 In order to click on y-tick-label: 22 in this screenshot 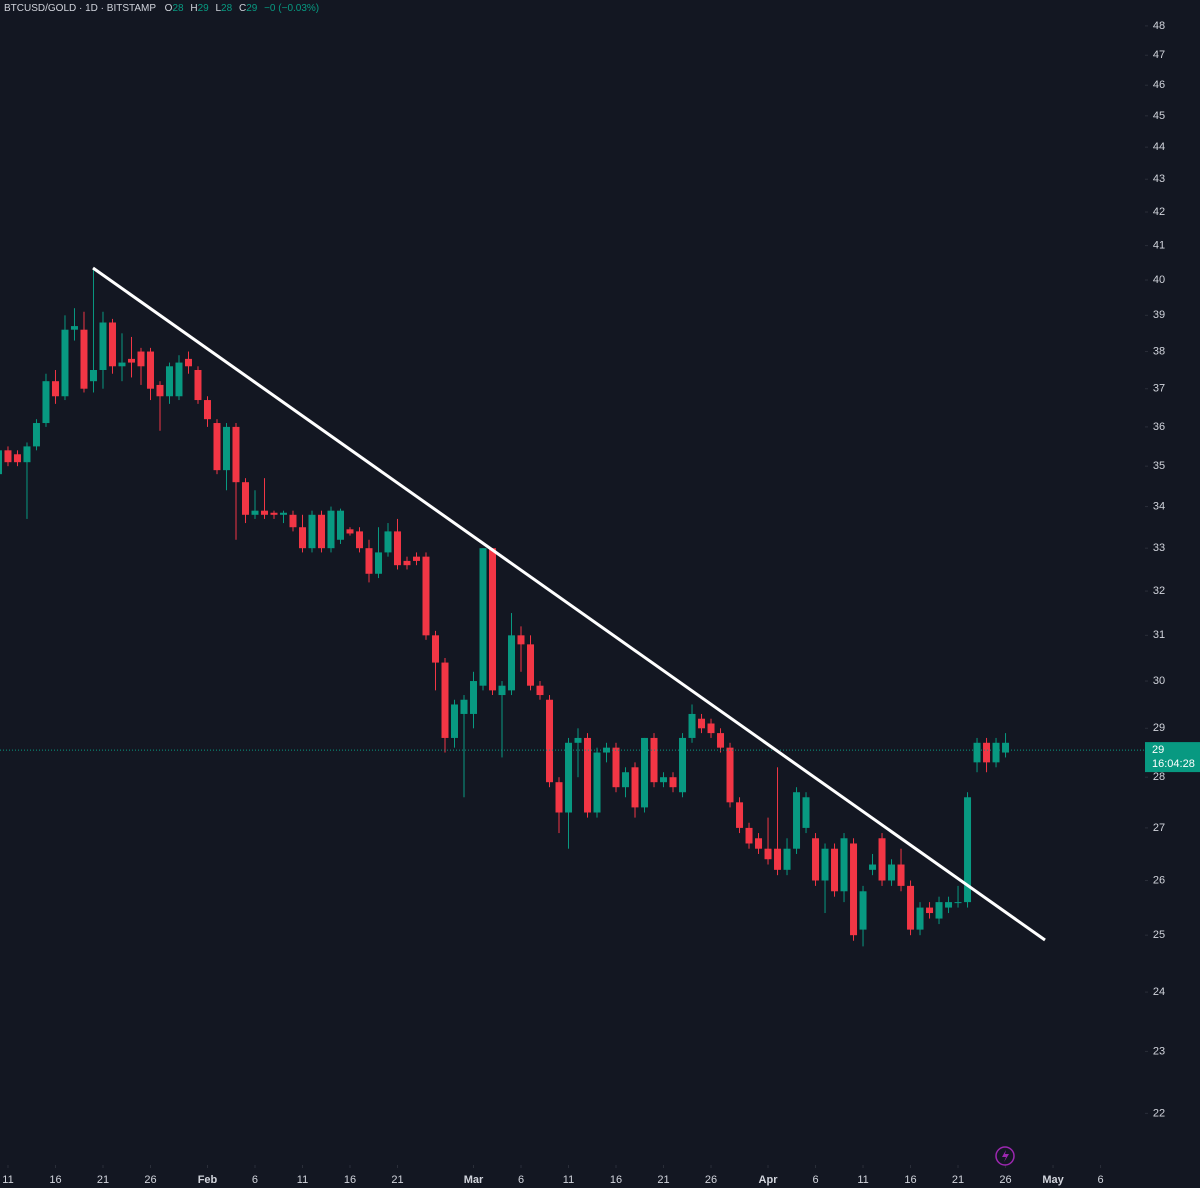, I will do `click(1159, 1113)`.